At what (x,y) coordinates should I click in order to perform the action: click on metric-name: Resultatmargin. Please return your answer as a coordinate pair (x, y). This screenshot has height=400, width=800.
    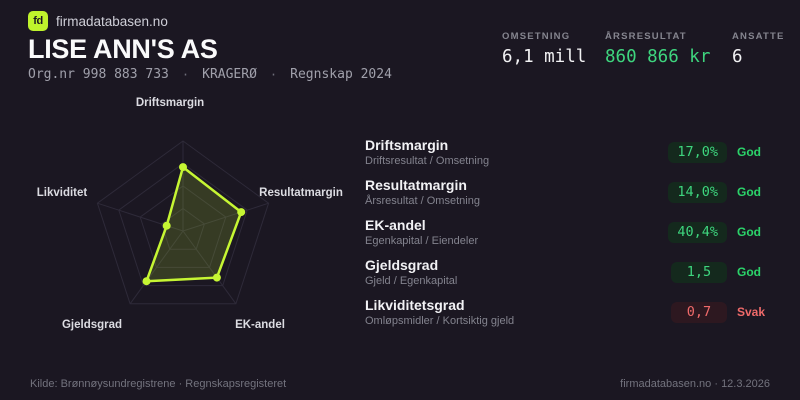
    Looking at the image, I should click on (416, 184).